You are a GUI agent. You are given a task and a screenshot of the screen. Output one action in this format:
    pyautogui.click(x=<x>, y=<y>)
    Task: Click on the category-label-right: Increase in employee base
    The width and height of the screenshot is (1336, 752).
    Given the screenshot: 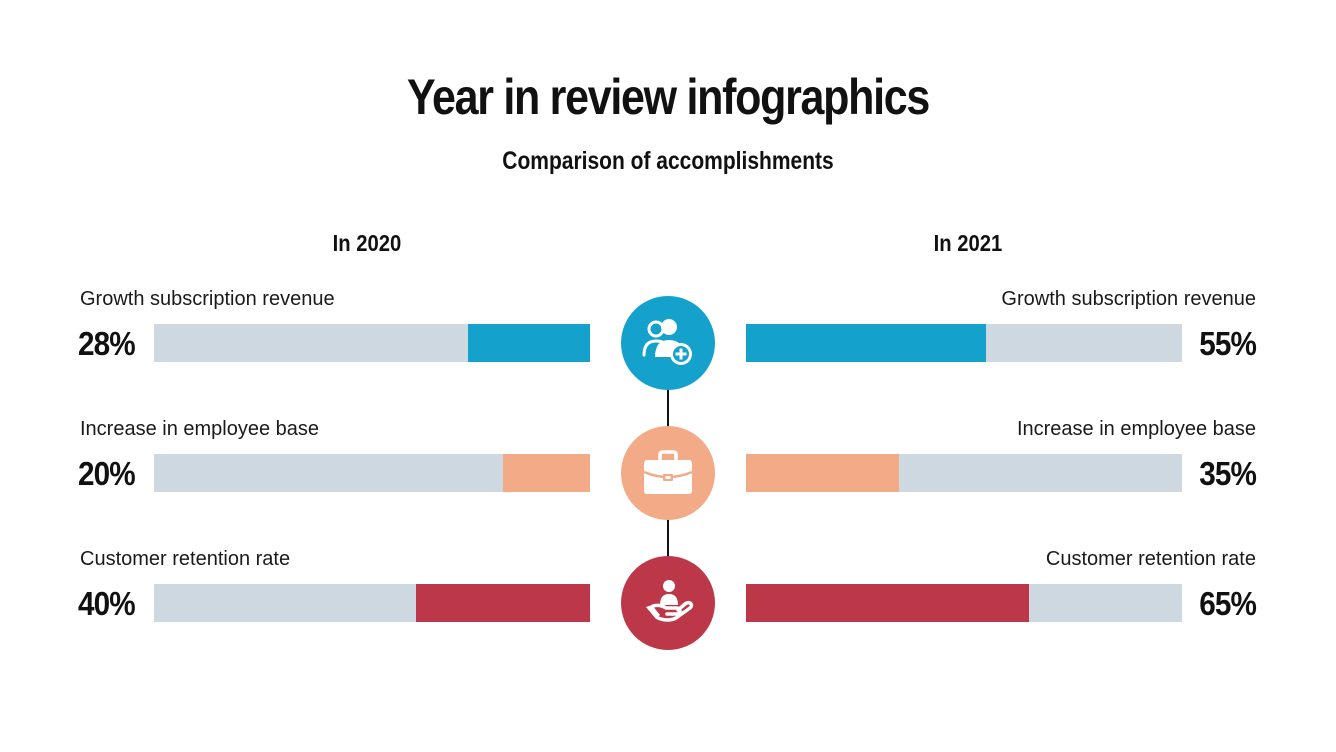 What is the action you would take?
    pyautogui.click(x=1136, y=429)
    